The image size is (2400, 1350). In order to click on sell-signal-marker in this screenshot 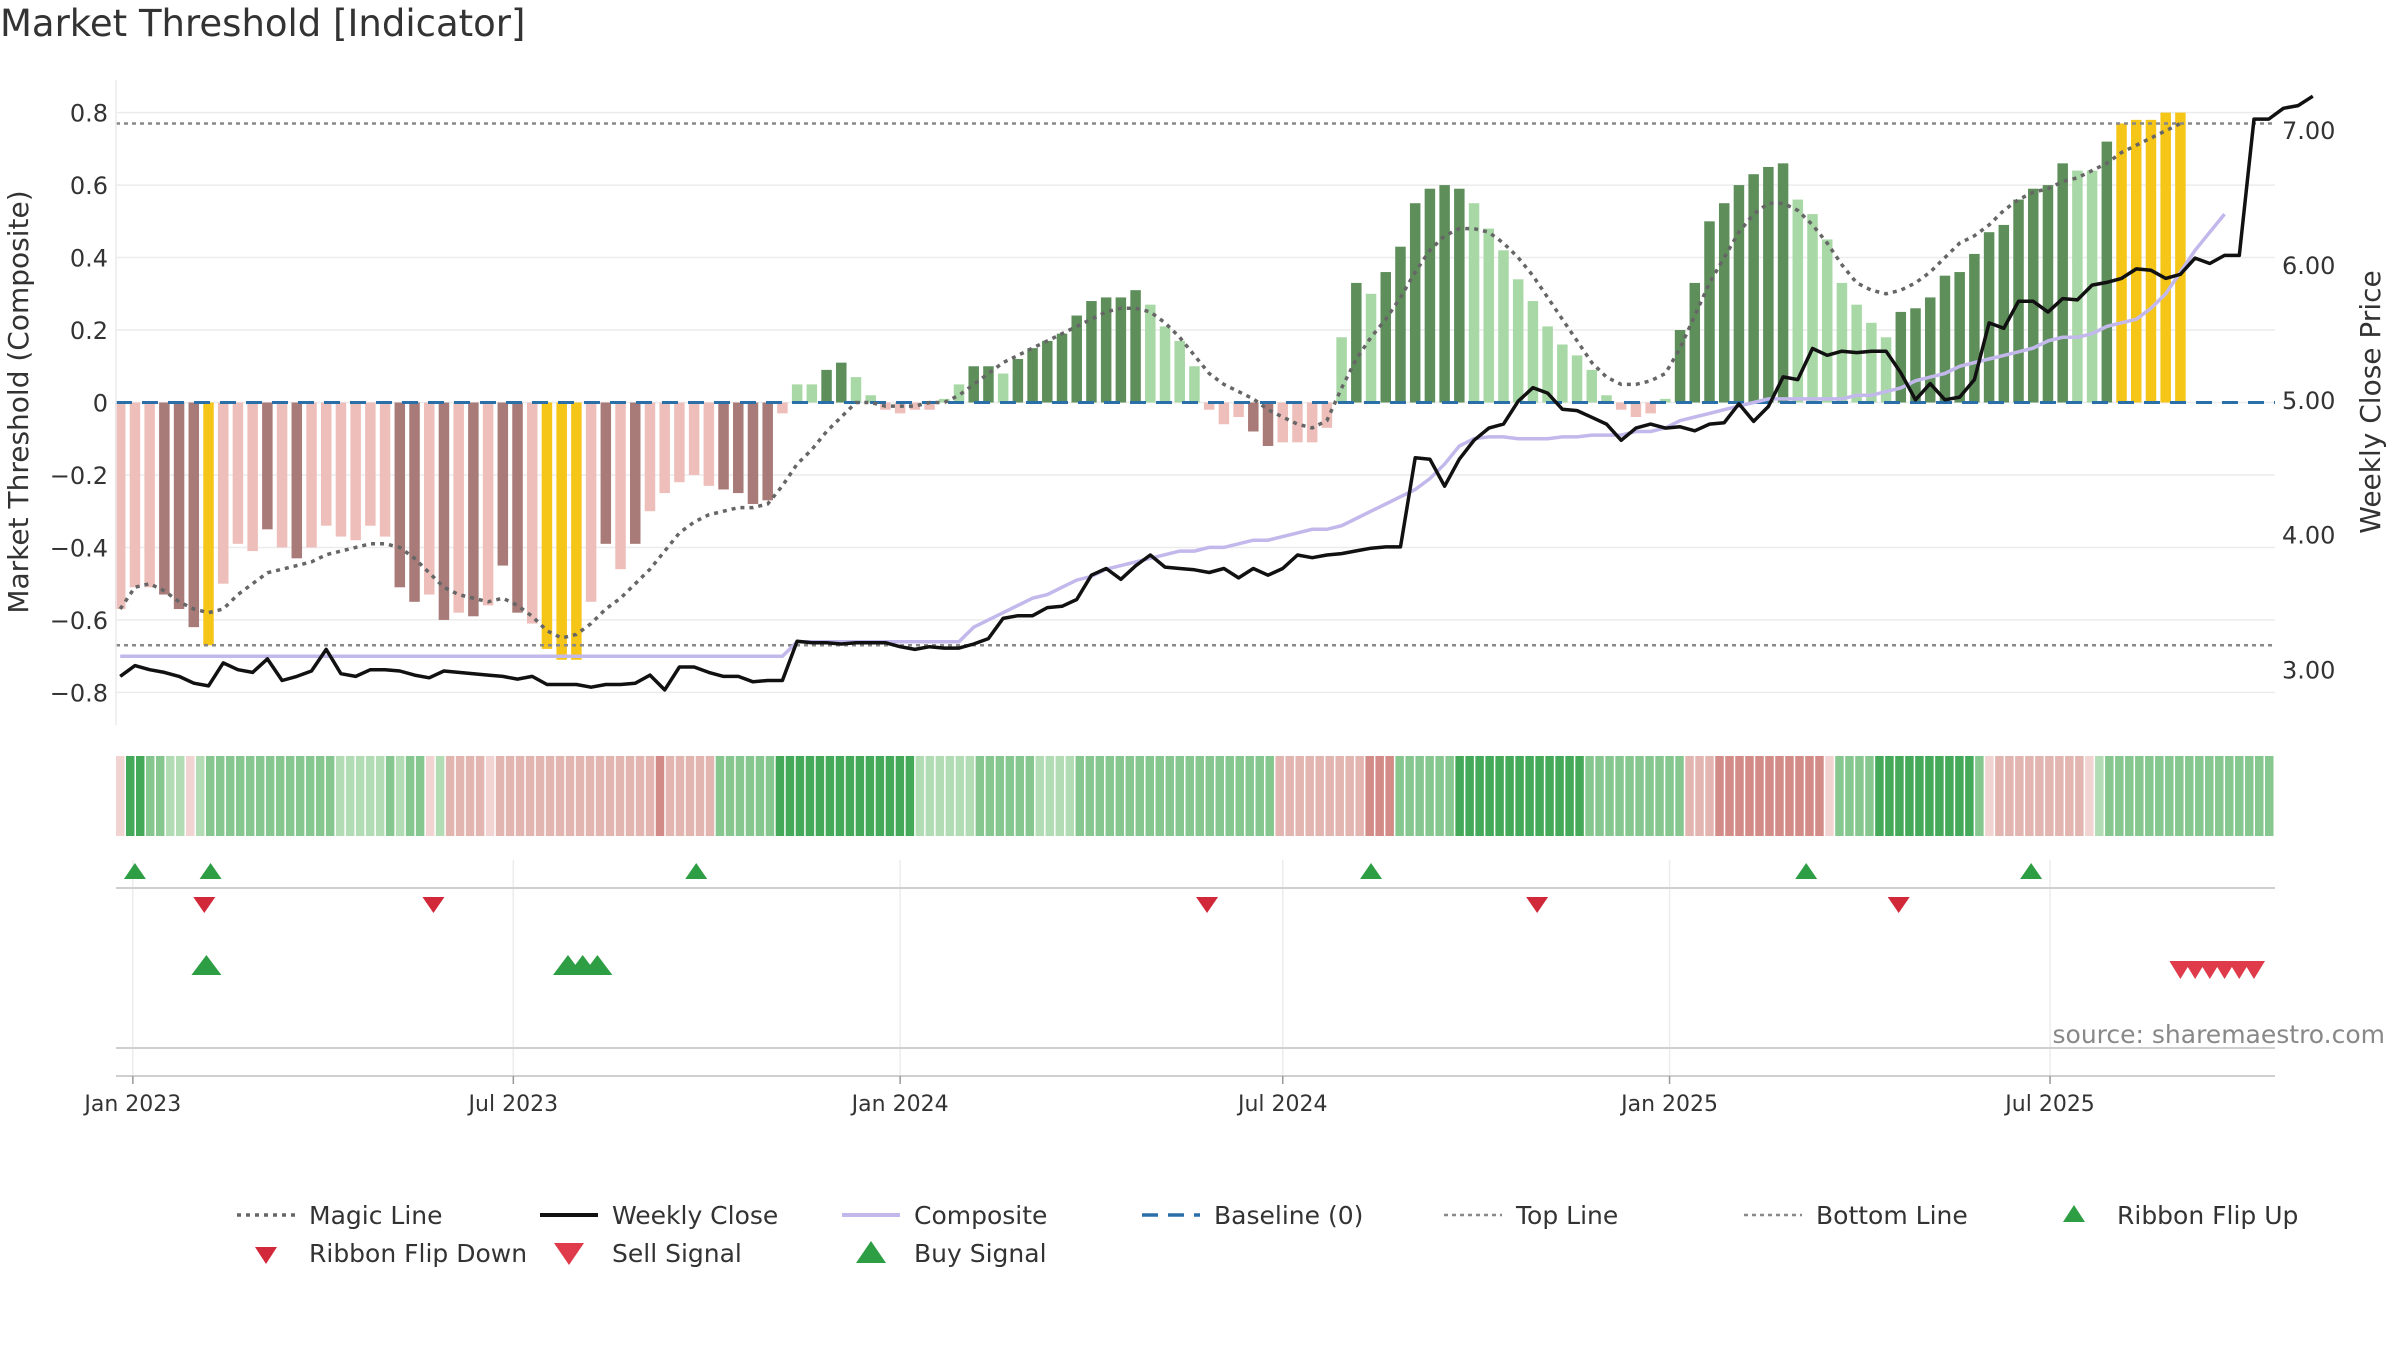, I will do `click(2239, 970)`.